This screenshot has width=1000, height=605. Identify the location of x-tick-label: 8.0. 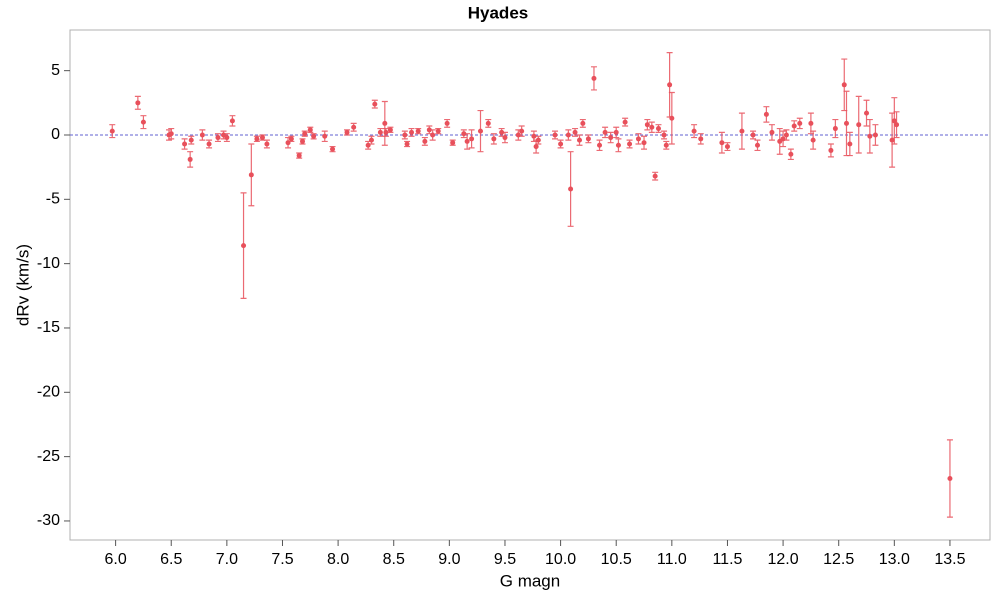
(338, 559).